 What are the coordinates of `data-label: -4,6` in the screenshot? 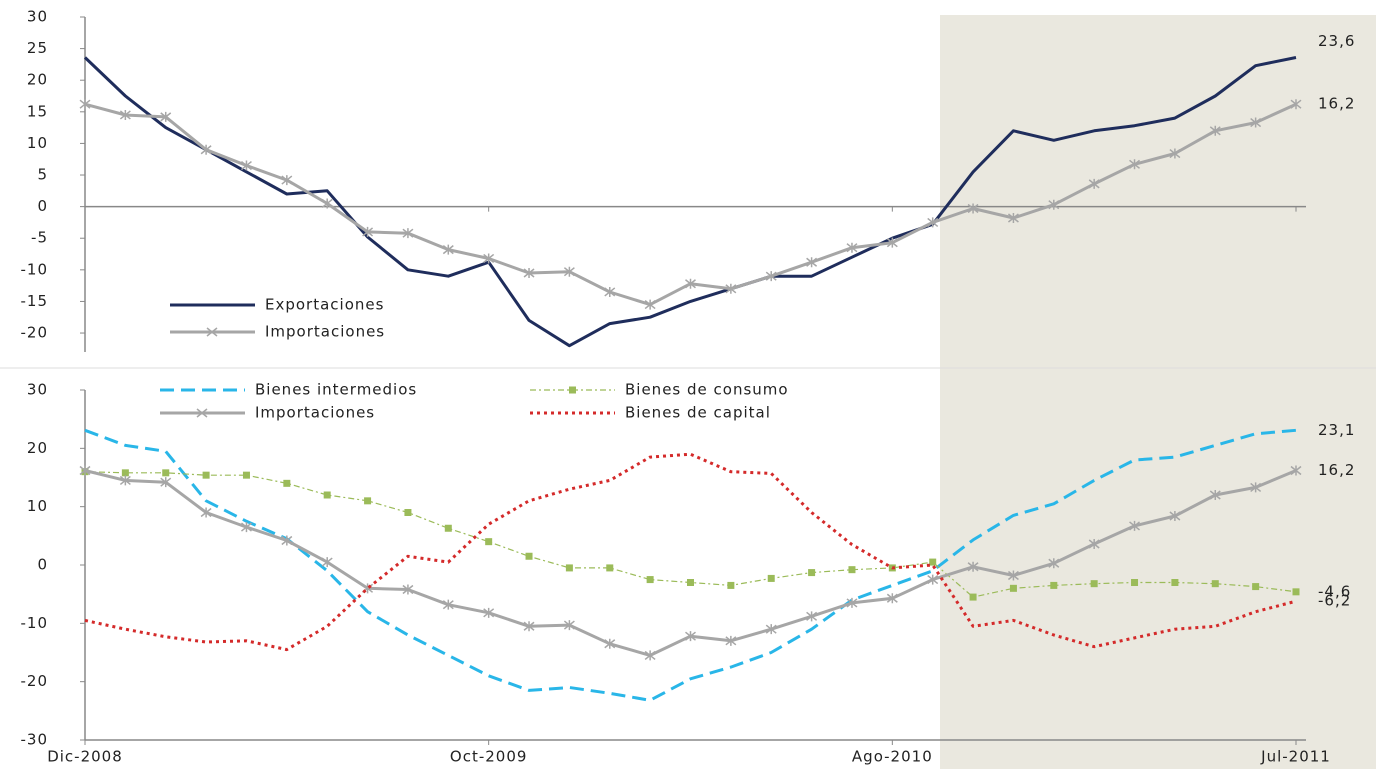 It's located at (1334, 591).